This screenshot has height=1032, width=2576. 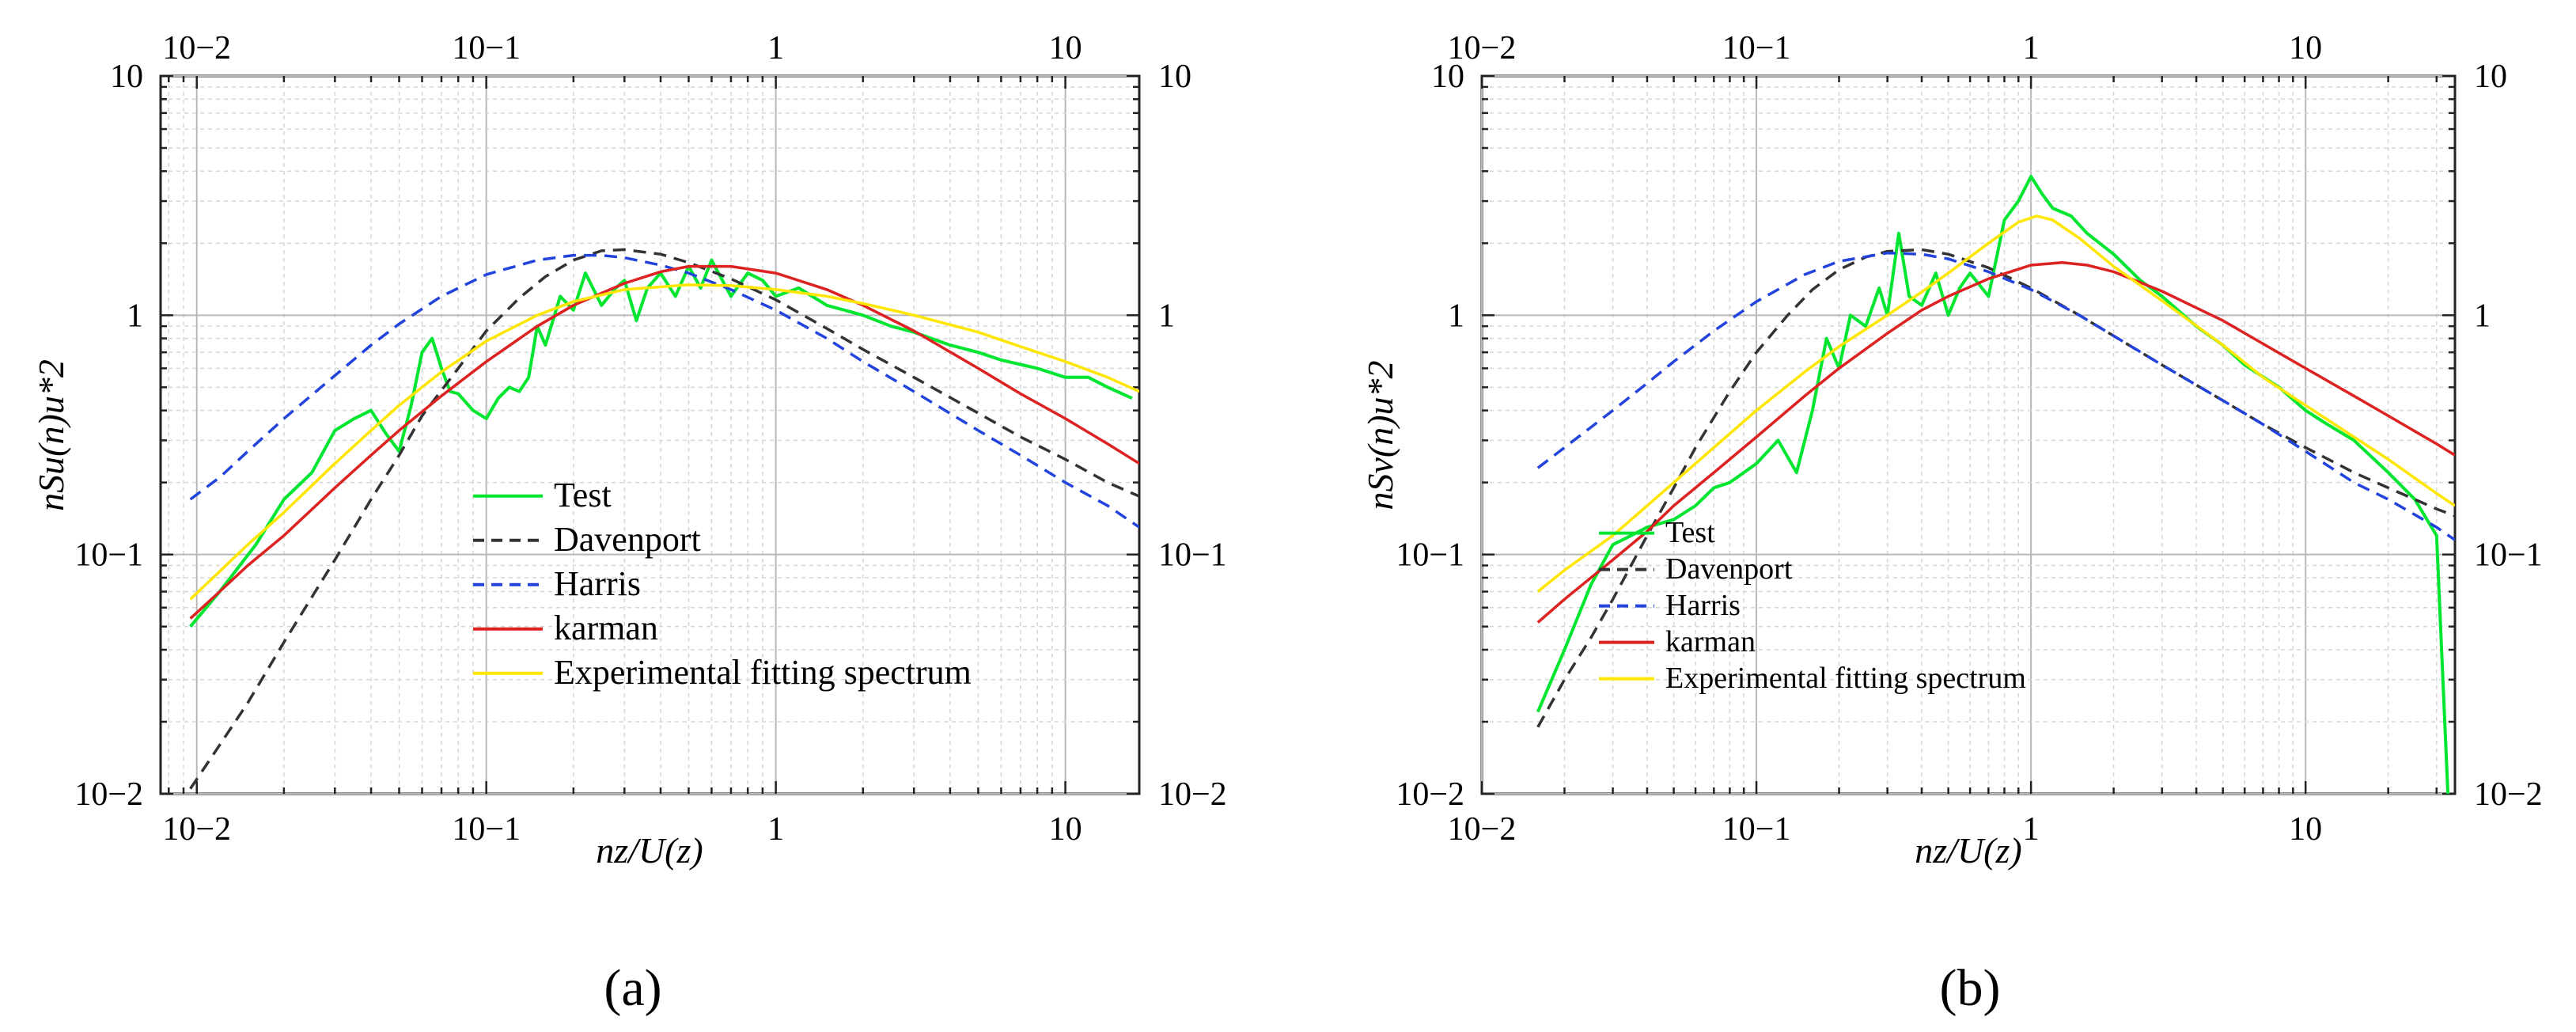 What do you see at coordinates (1968, 850) in the screenshot?
I see `x-axis-label-b: nz/U(z)` at bounding box center [1968, 850].